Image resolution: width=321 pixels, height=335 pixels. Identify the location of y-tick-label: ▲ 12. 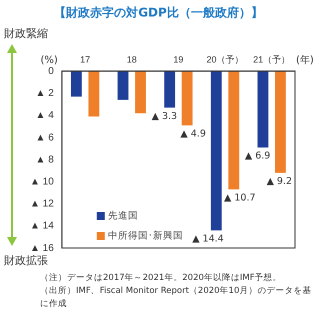
(42, 204).